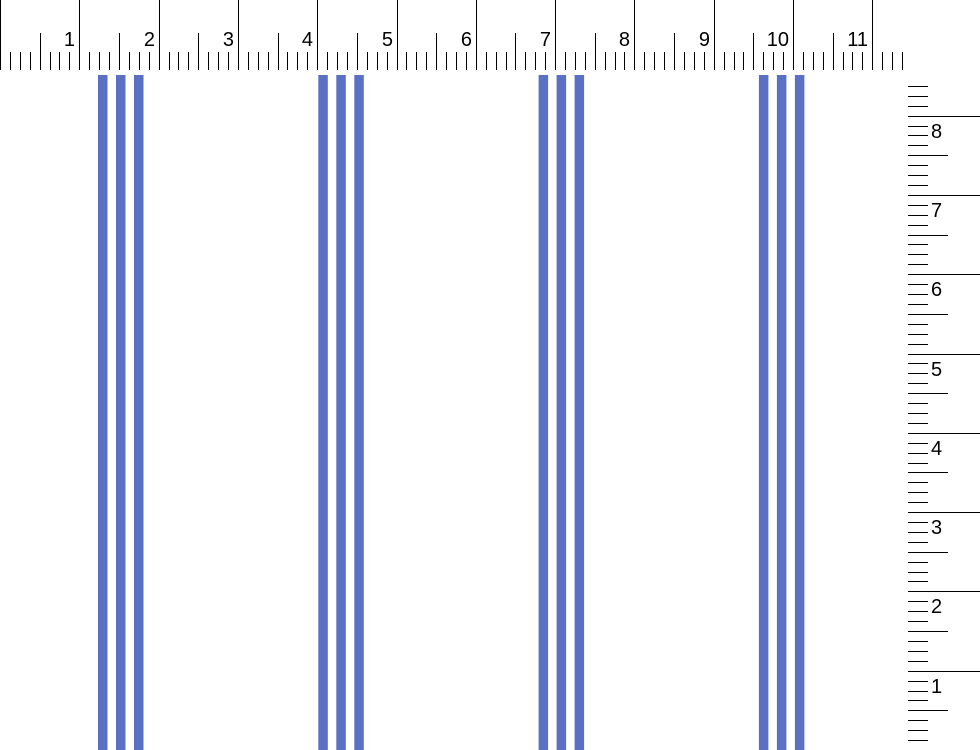 The image size is (980, 750). I want to click on top-ruler-label: 5, so click(387, 40).